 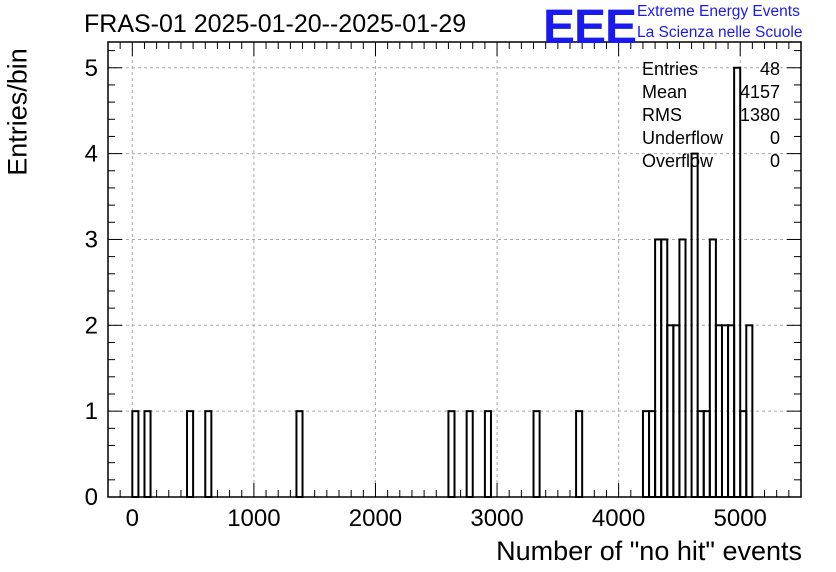 What do you see at coordinates (496, 518) in the screenshot?
I see `x-tick-label: 3000` at bounding box center [496, 518].